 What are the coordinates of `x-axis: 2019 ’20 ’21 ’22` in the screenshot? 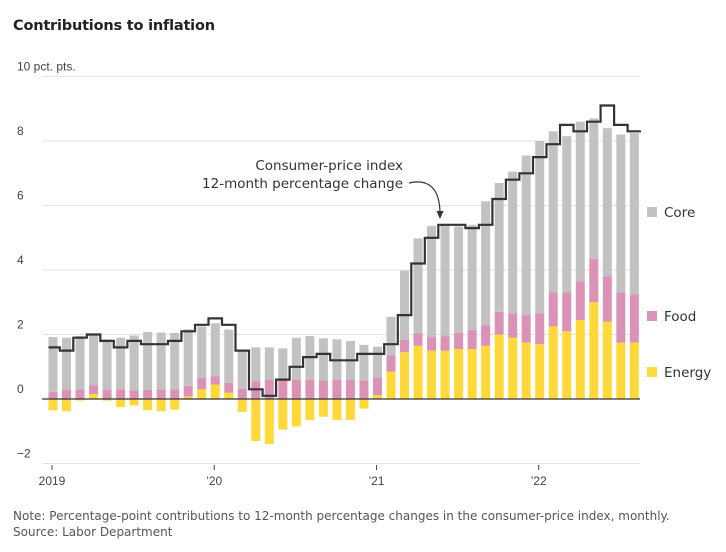 It's located at (293, 476).